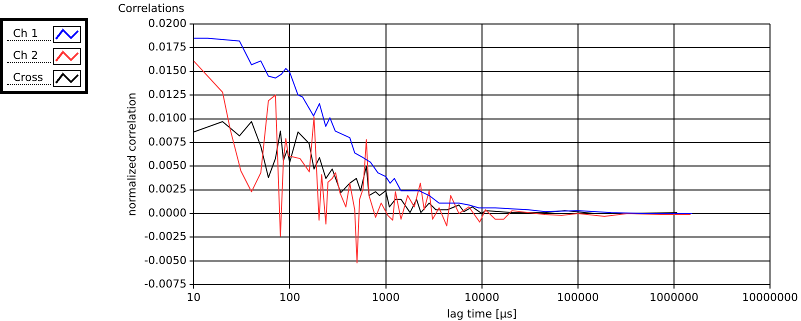  Describe the element at coordinates (167, 165) in the screenshot. I see `y-tick-label: 0.0050` at that location.